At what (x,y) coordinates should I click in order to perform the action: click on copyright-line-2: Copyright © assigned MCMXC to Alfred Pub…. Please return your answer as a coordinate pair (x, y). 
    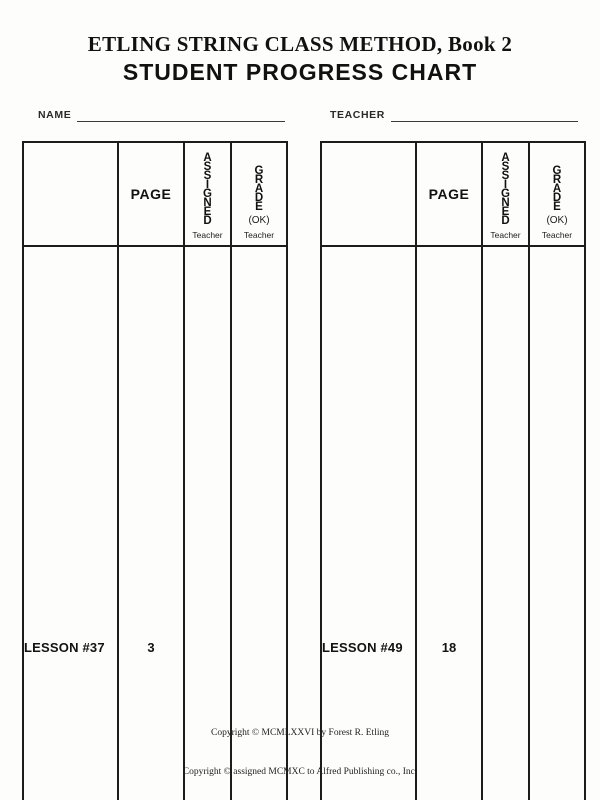
    Looking at the image, I should click on (300, 772).